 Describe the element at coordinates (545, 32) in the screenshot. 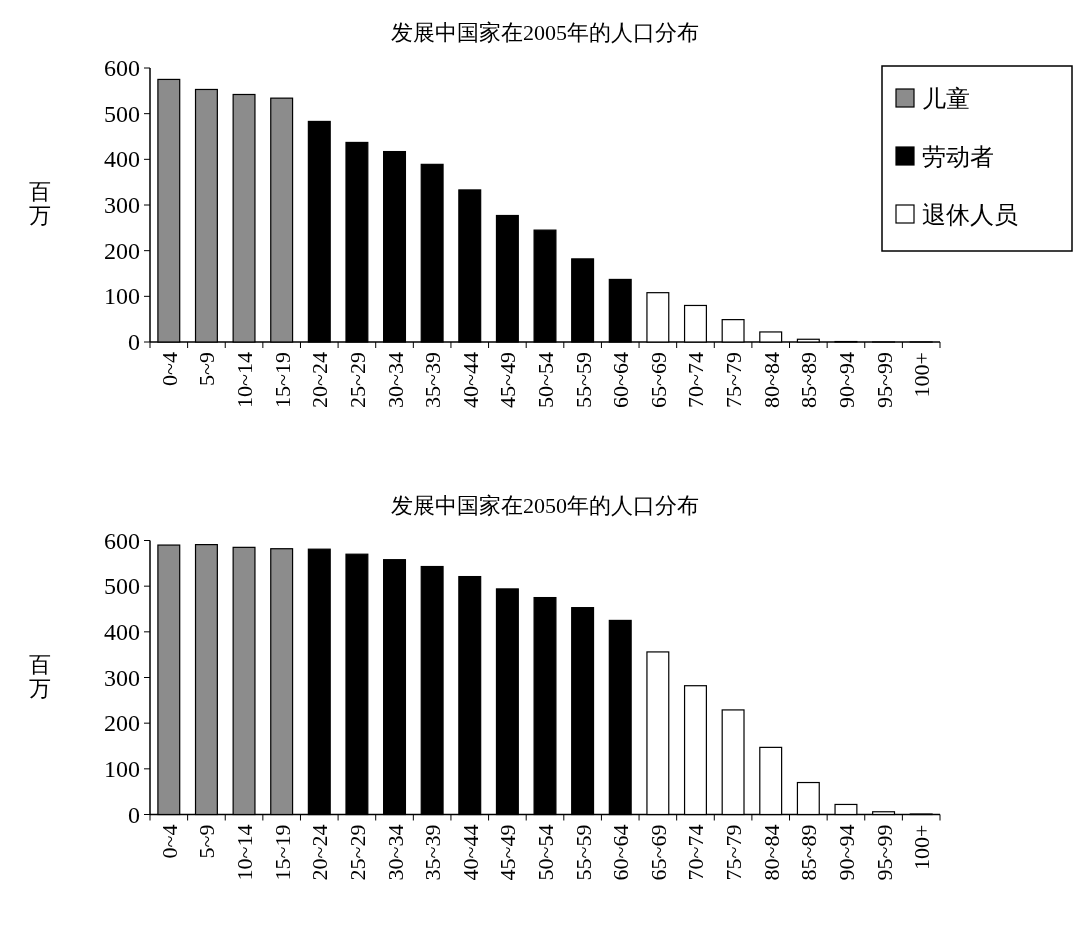

I see `chart-title: 发展中国家在2005年的人口分布` at that location.